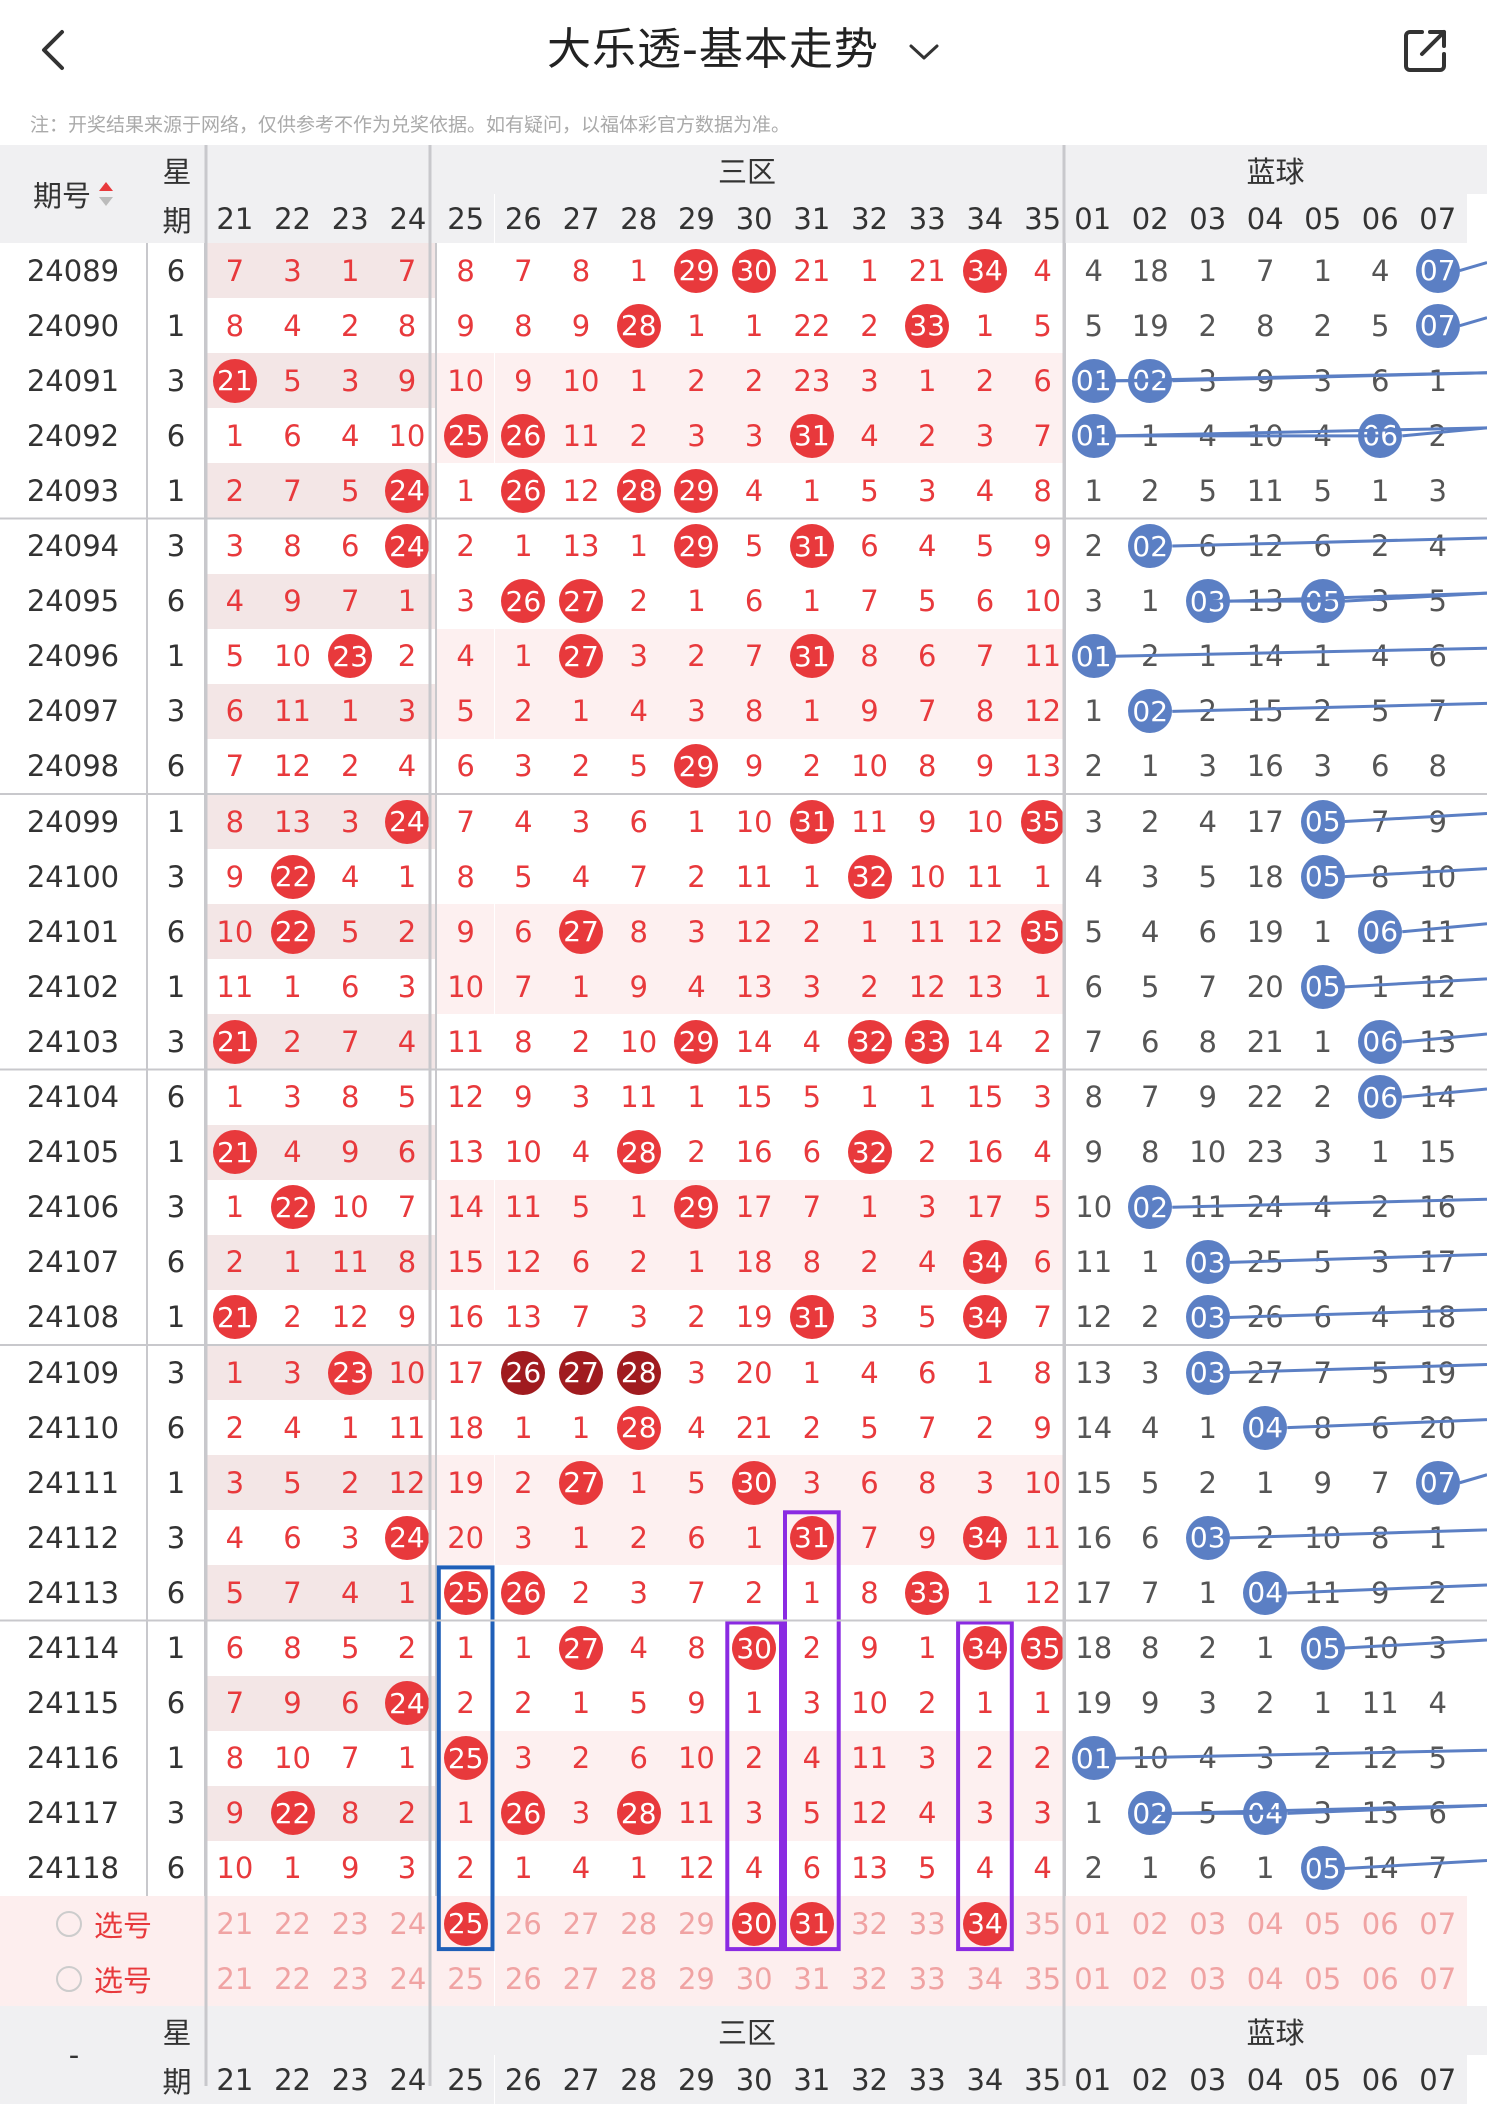 The width and height of the screenshot is (1487, 2104). I want to click on miss-count: 20, so click(1438, 1427).